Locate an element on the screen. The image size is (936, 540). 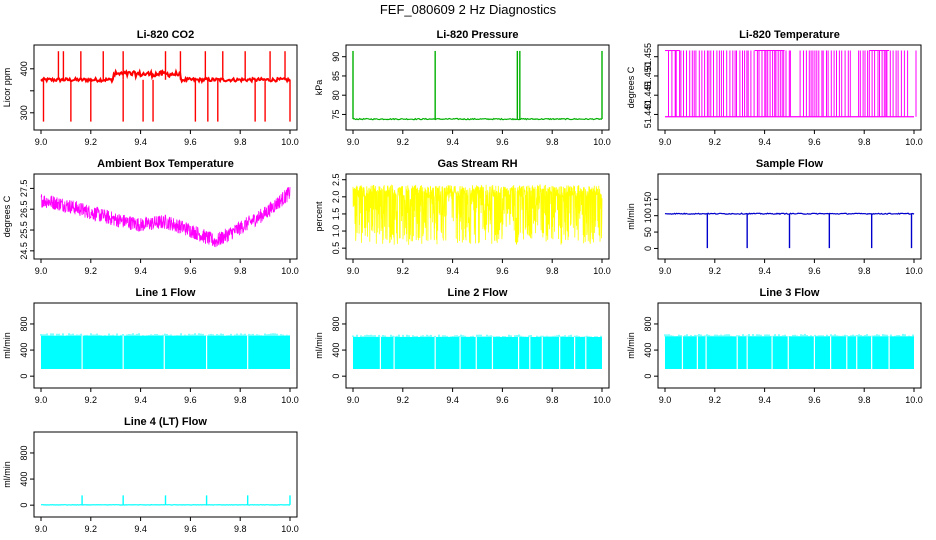
y-axis: 300 400 is located at coordinates (26, 90).